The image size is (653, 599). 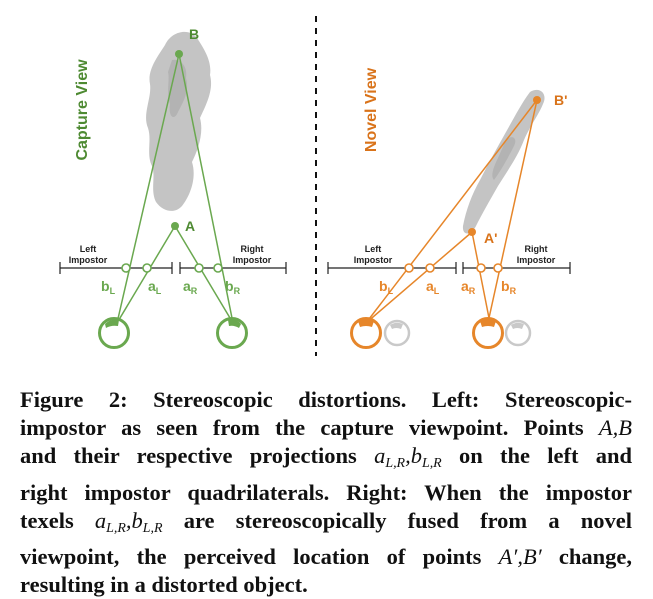 What do you see at coordinates (490, 238) in the screenshot?
I see `novel-label-a: A'` at bounding box center [490, 238].